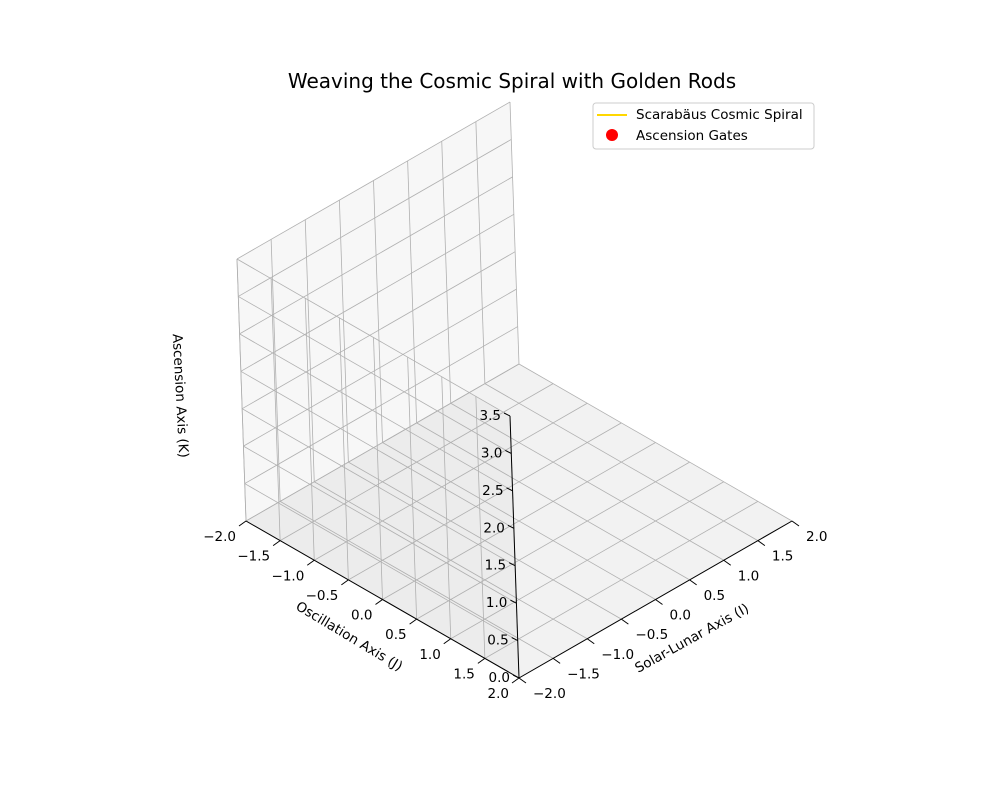 This screenshot has width=1000, height=800. What do you see at coordinates (617, 655) in the screenshot?
I see `x-tick-label: −1.0` at bounding box center [617, 655].